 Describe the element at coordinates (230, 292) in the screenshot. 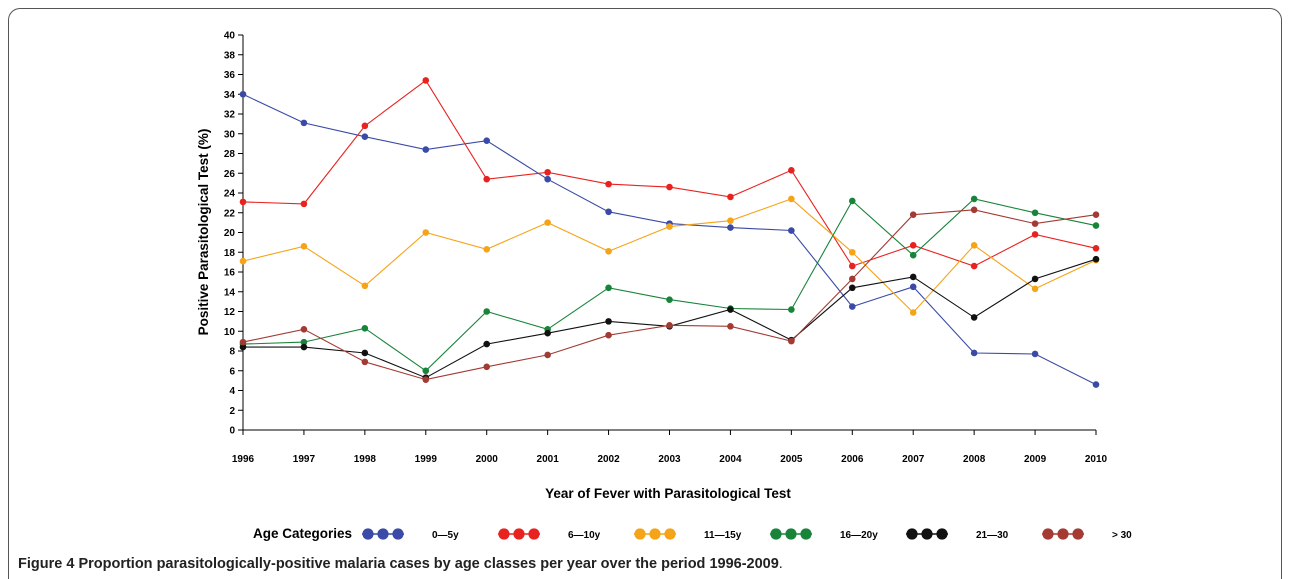

I see `y-tick-label: 14` at that location.